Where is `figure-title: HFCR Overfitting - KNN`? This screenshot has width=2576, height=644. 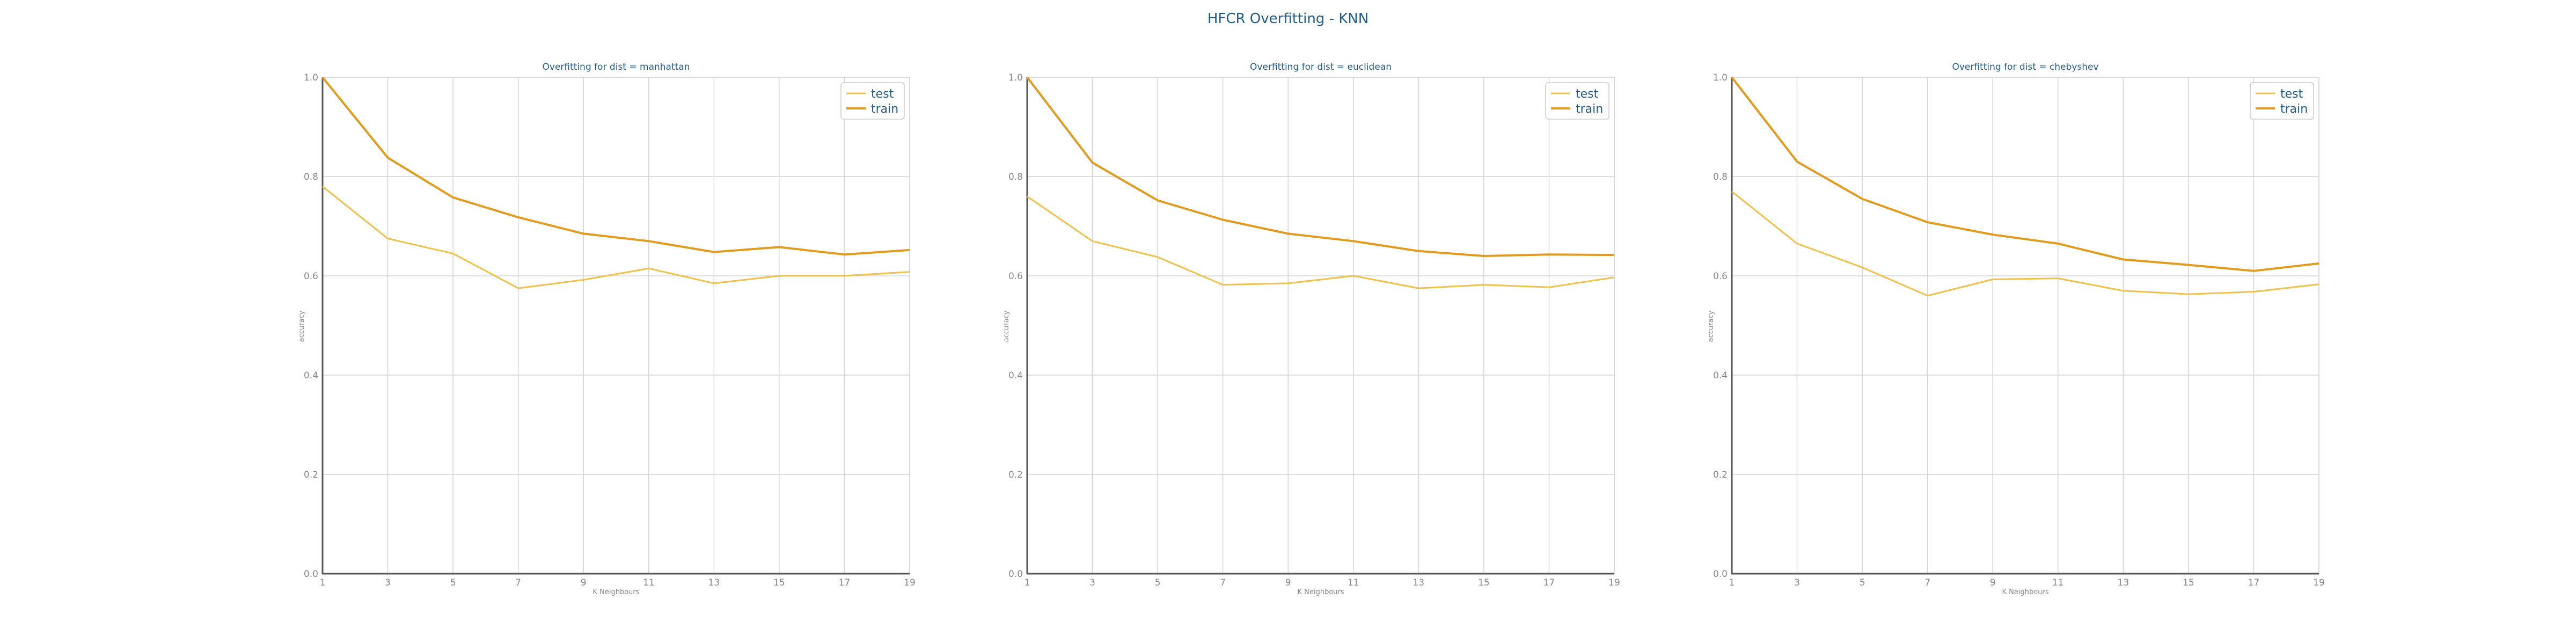 figure-title: HFCR Overfitting - KNN is located at coordinates (1288, 19).